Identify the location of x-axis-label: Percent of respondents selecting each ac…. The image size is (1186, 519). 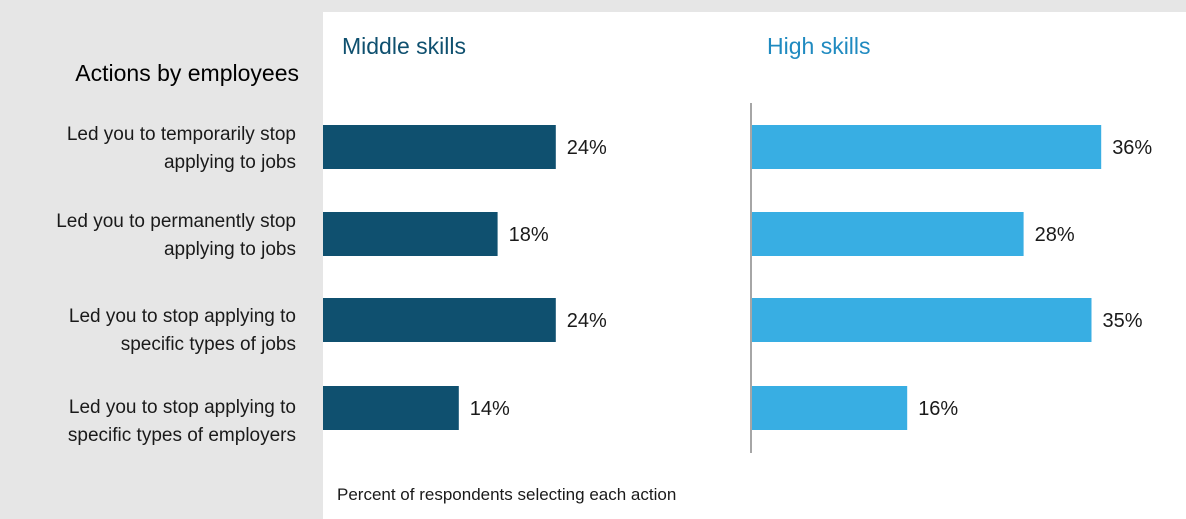
(506, 495).